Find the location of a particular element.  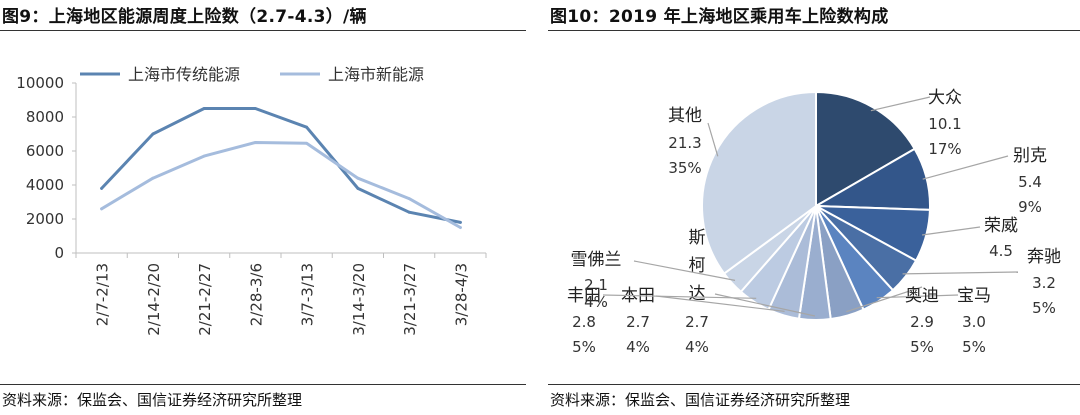

slice-label: 大众 is located at coordinates (945, 98).